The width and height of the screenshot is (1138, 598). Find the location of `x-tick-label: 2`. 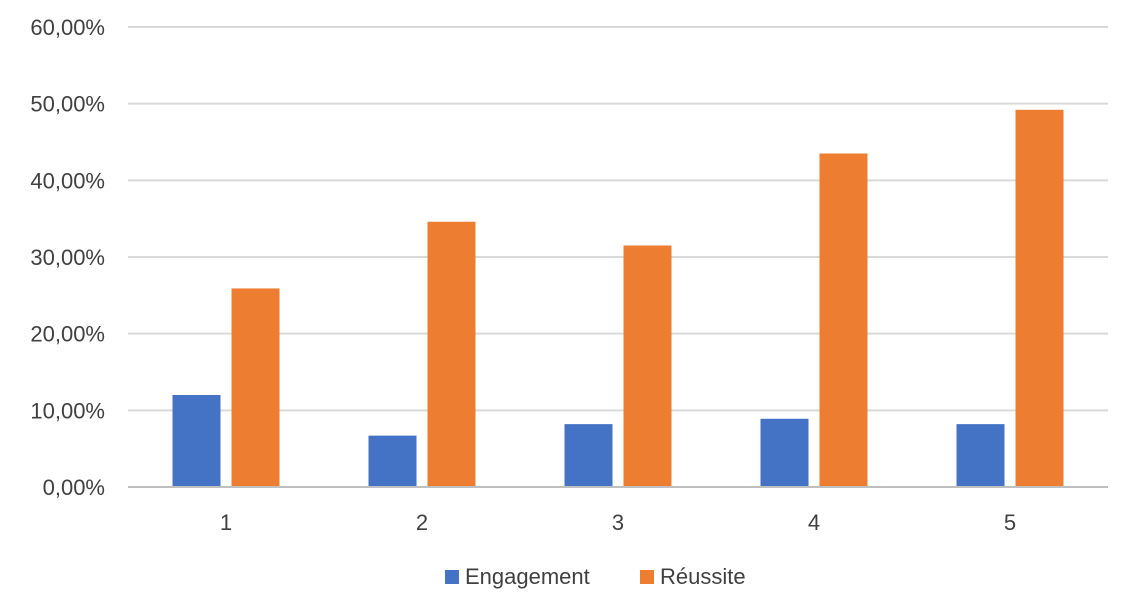

x-tick-label: 2 is located at coordinates (422, 522).